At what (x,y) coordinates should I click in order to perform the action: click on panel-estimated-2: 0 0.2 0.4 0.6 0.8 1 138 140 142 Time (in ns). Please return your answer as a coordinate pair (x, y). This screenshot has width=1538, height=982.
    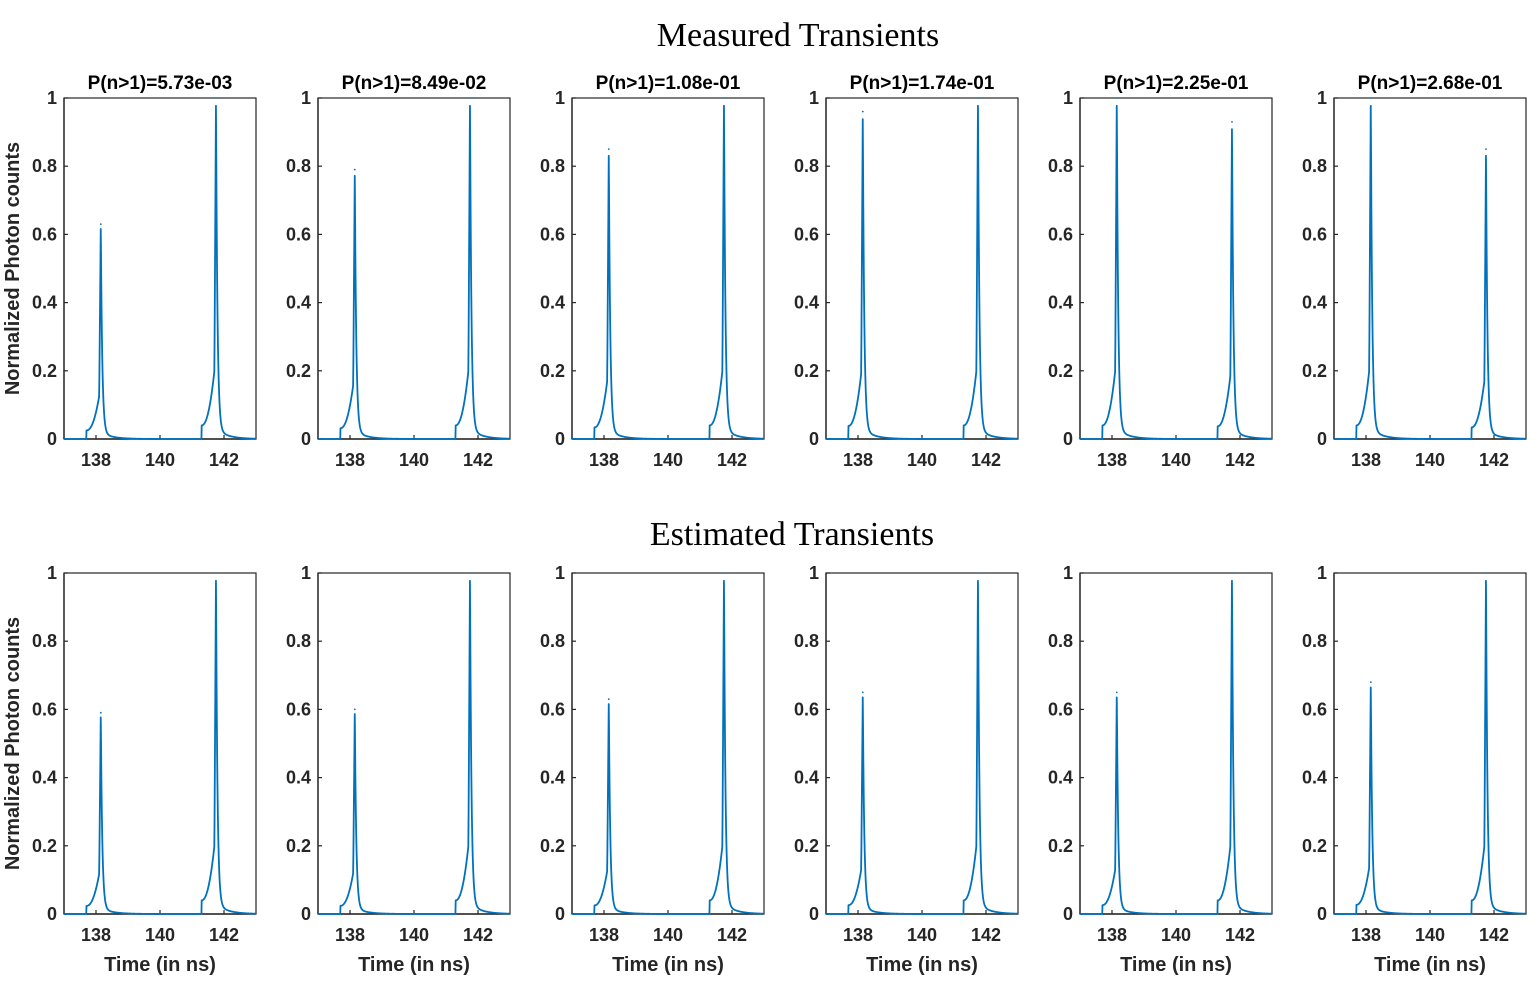
    Looking at the image, I should click on (398, 769).